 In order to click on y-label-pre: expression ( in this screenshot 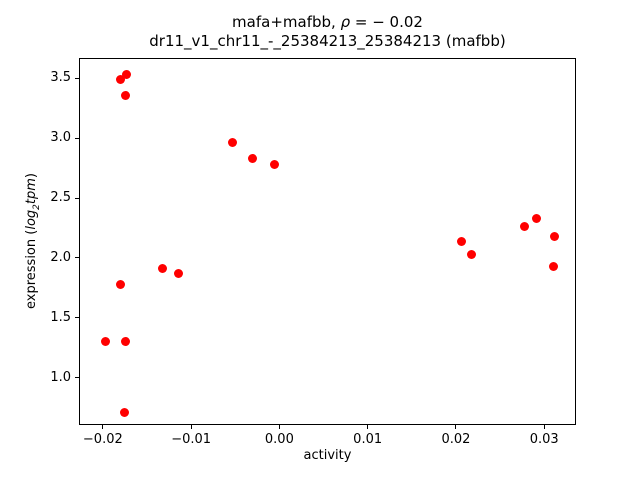, I will do `click(32, 269)`.